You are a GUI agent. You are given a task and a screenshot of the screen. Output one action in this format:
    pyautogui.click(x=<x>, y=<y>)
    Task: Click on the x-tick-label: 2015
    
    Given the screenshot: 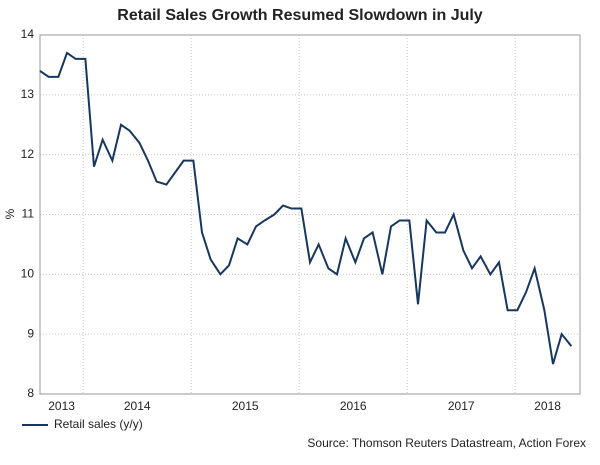 What is the action you would take?
    pyautogui.click(x=245, y=406)
    